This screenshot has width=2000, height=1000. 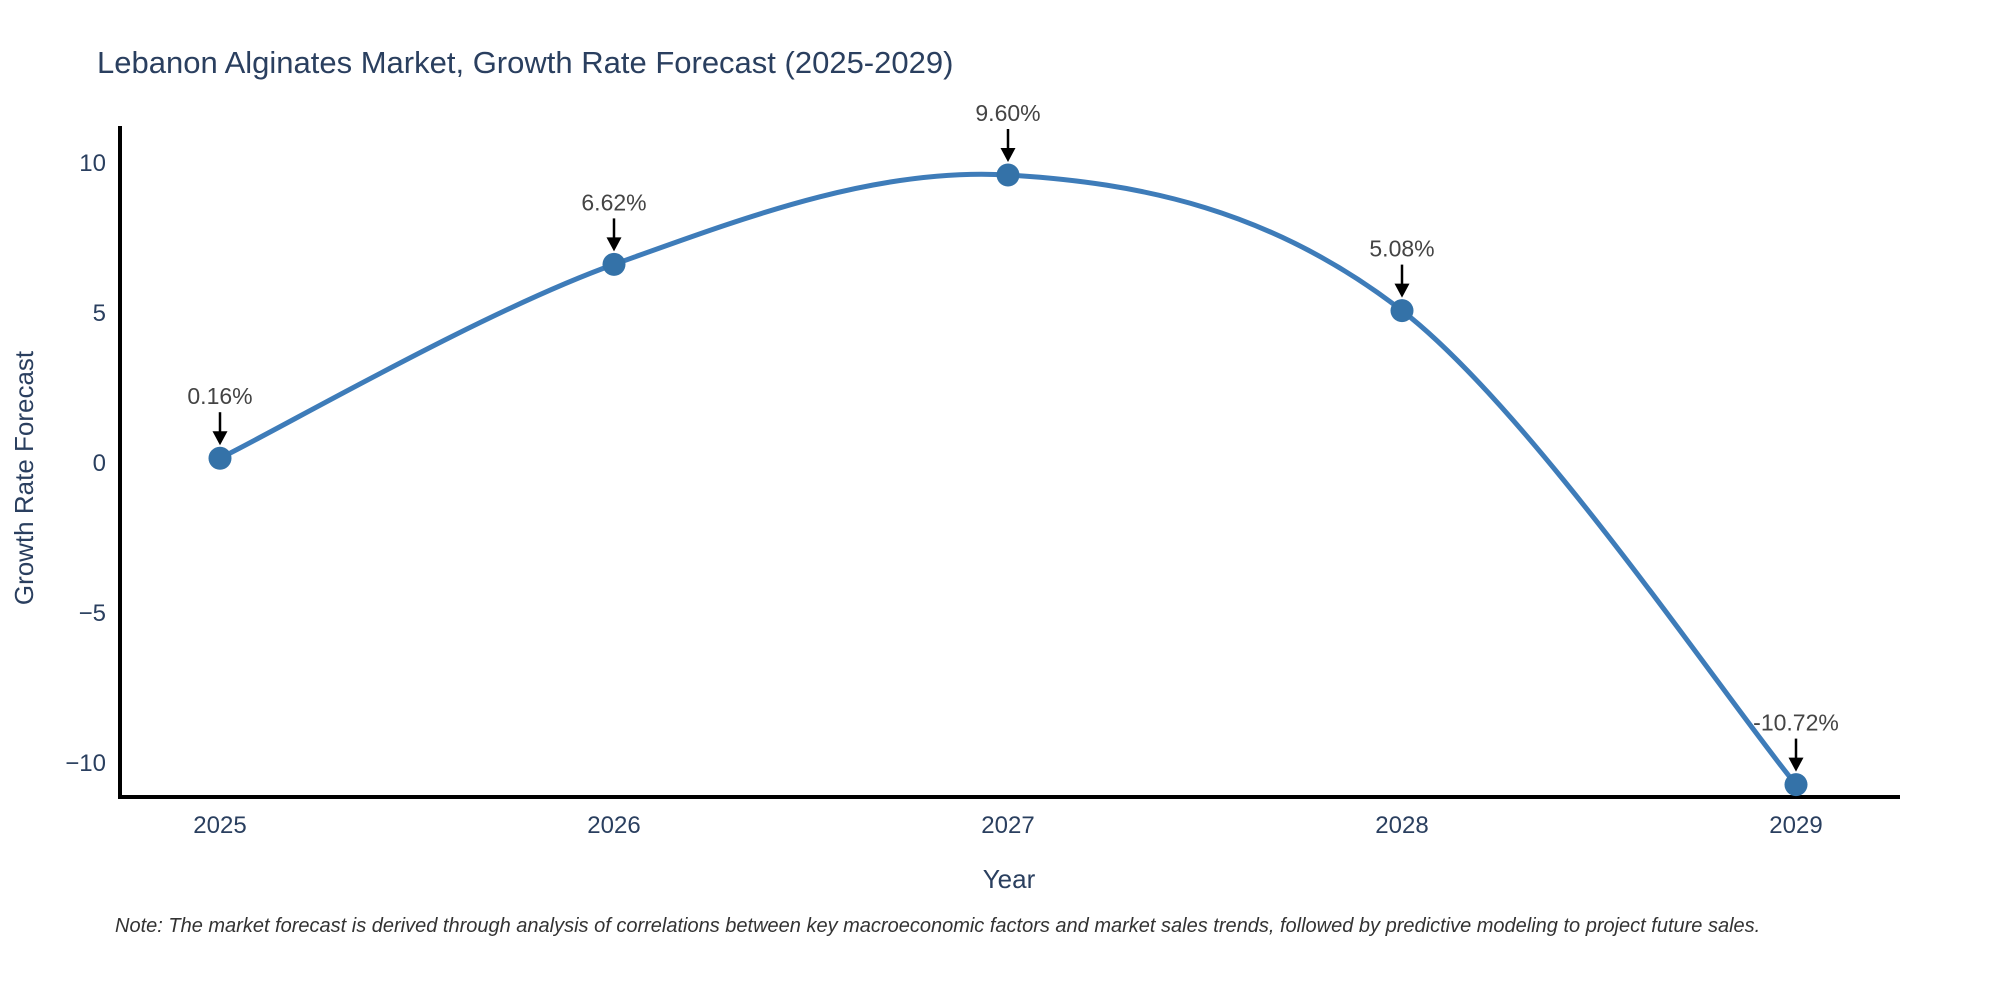 What do you see at coordinates (85, 463) in the screenshot?
I see `y-axis-ticks: 10 5 0 −5 −10` at bounding box center [85, 463].